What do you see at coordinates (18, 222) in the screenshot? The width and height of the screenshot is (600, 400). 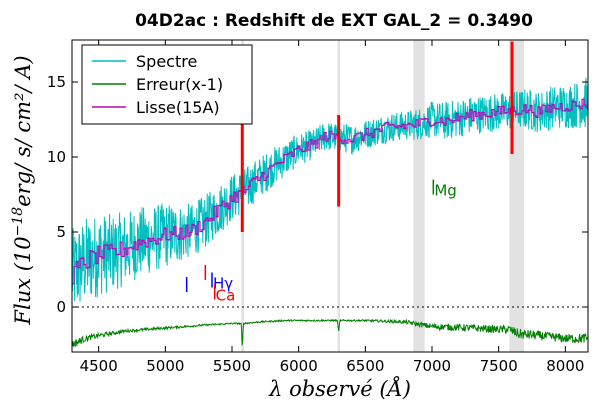 I see `y-axis-label-exponent: −18` at bounding box center [18, 222].